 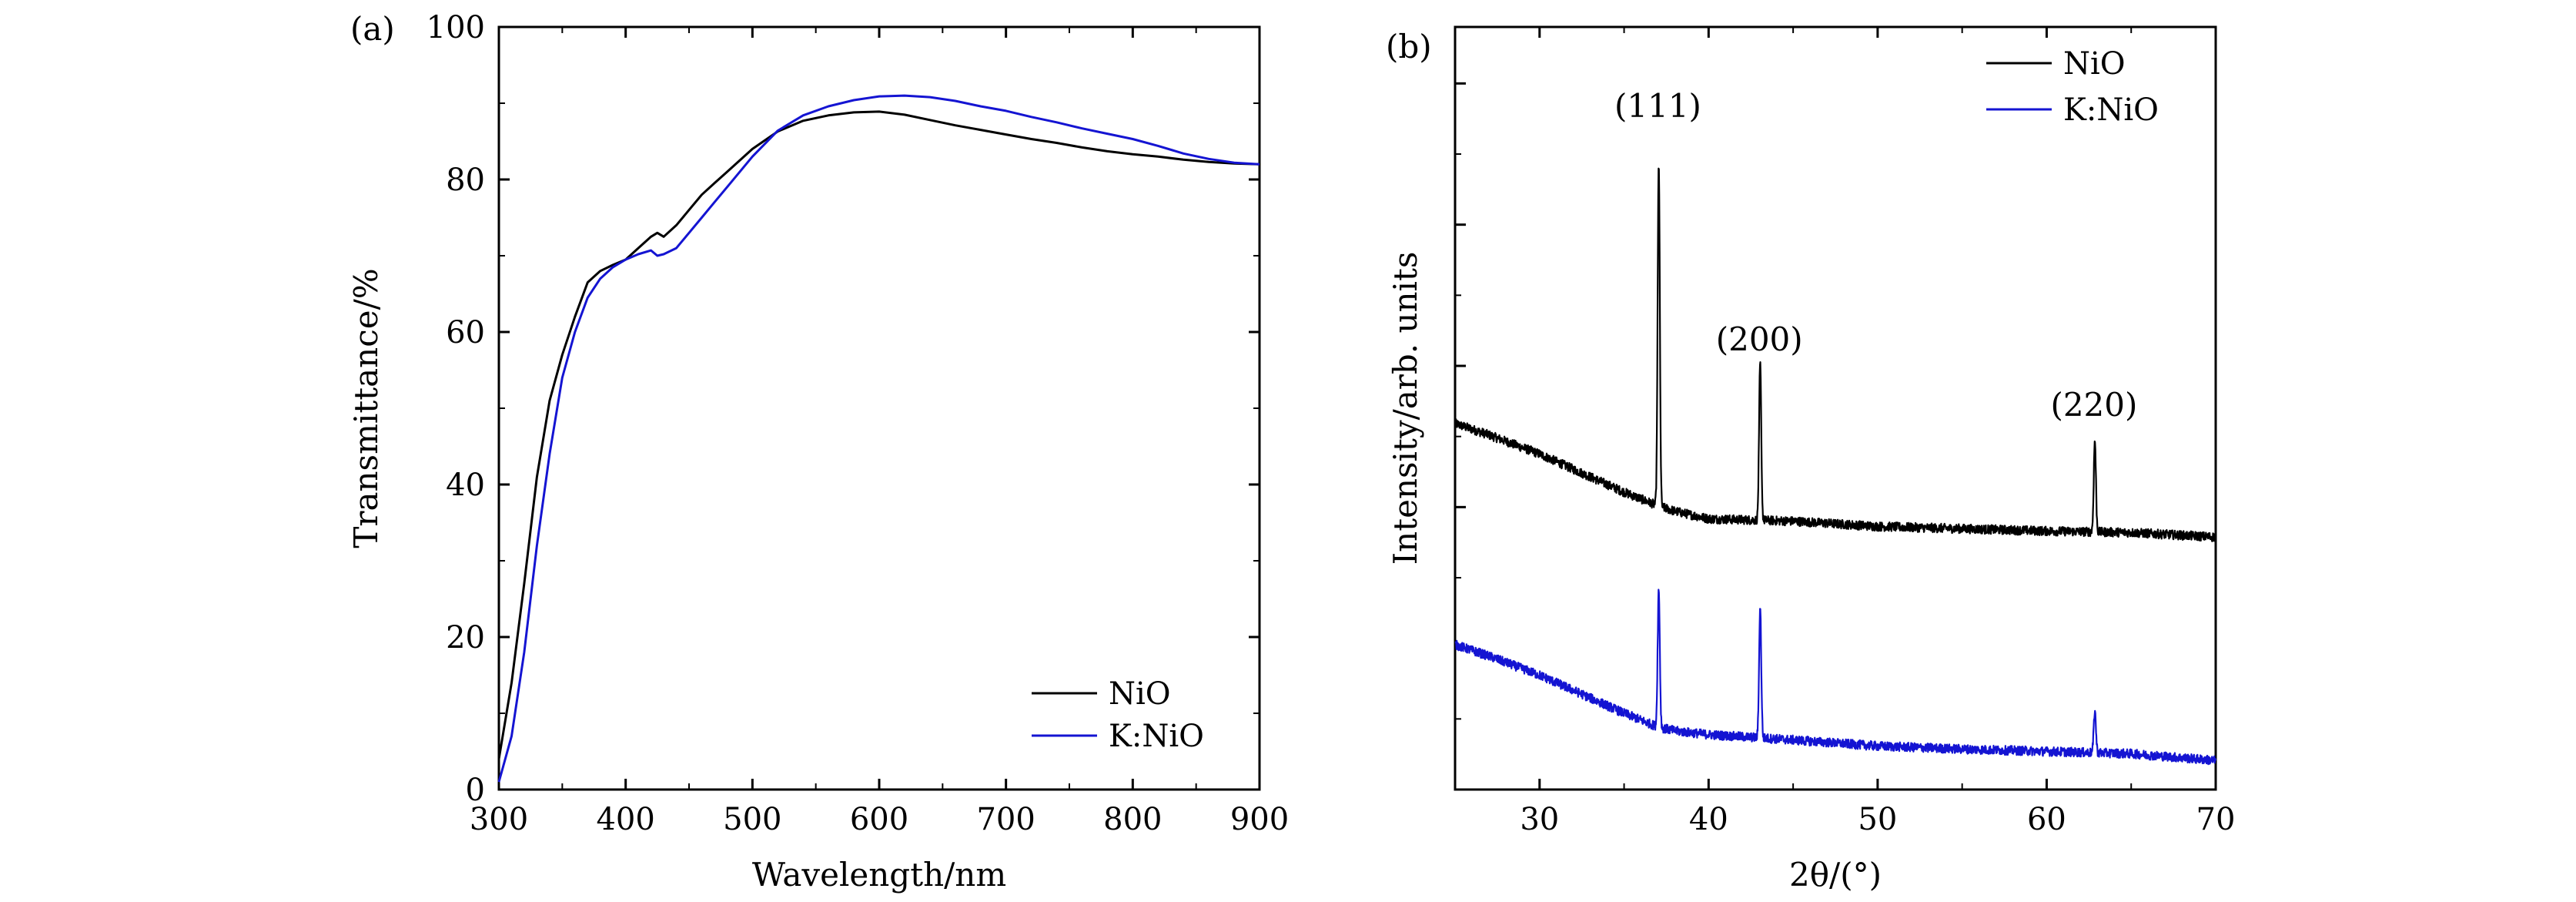 I want to click on a-x-tick-label: 300, so click(x=499, y=820).